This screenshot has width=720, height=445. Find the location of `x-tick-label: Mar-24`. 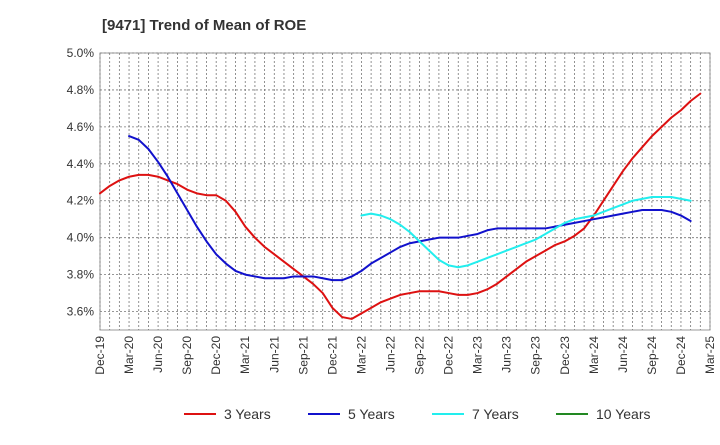

x-tick-label: Mar-24 is located at coordinates (594, 355).